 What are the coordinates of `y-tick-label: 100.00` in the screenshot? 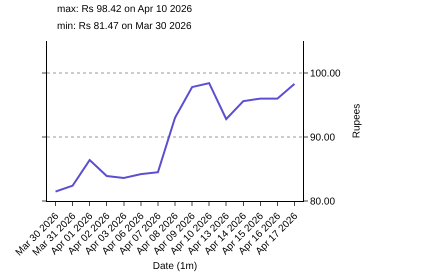 It's located at (326, 74).